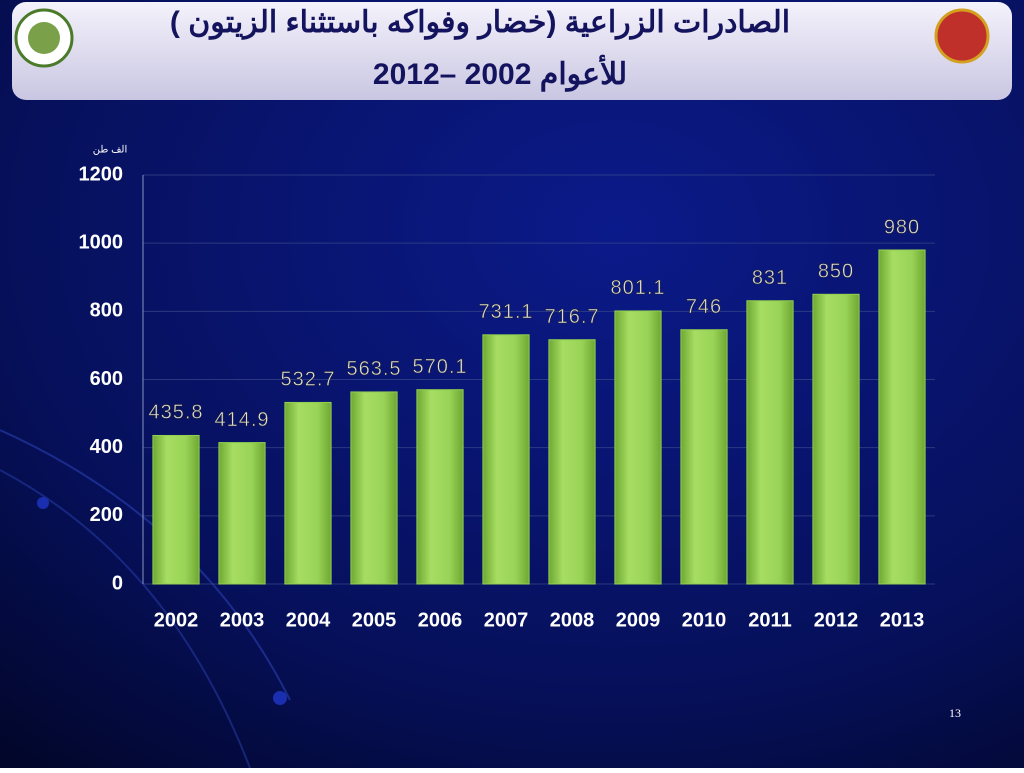  Describe the element at coordinates (101, 242) in the screenshot. I see `y-tick-label: 1000` at that location.